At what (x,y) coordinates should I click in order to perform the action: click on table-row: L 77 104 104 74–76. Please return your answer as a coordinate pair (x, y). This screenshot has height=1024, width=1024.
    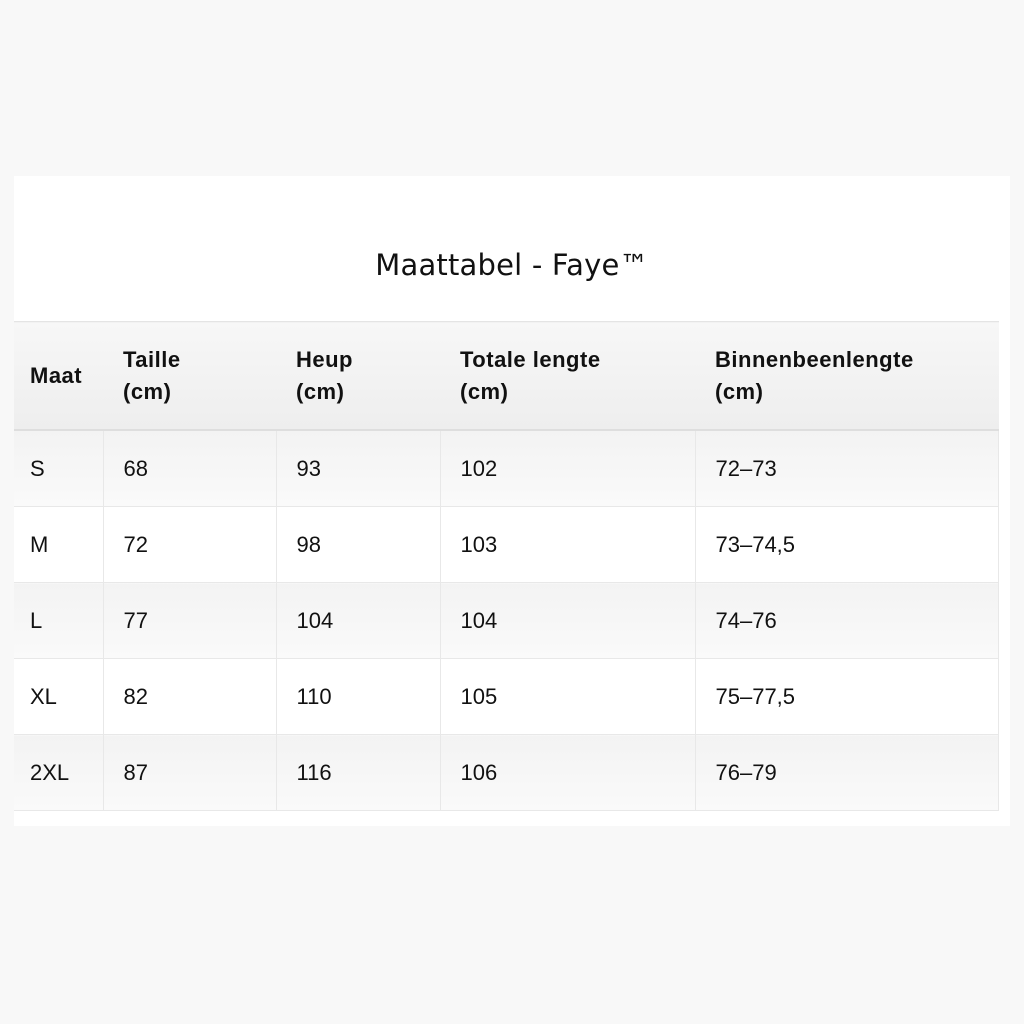
    Looking at the image, I should click on (506, 620).